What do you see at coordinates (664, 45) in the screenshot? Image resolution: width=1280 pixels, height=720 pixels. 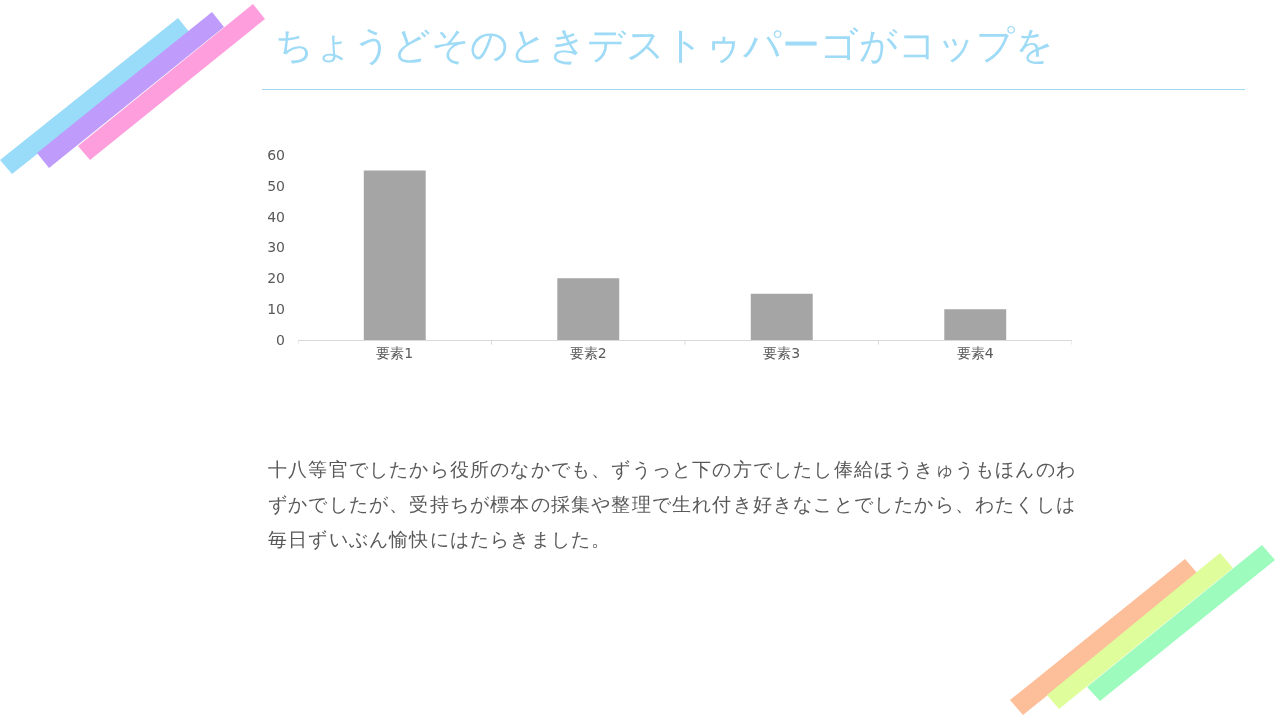 I see `chart-title: ちょうどそのときデストゥパーゴがコップを` at bounding box center [664, 45].